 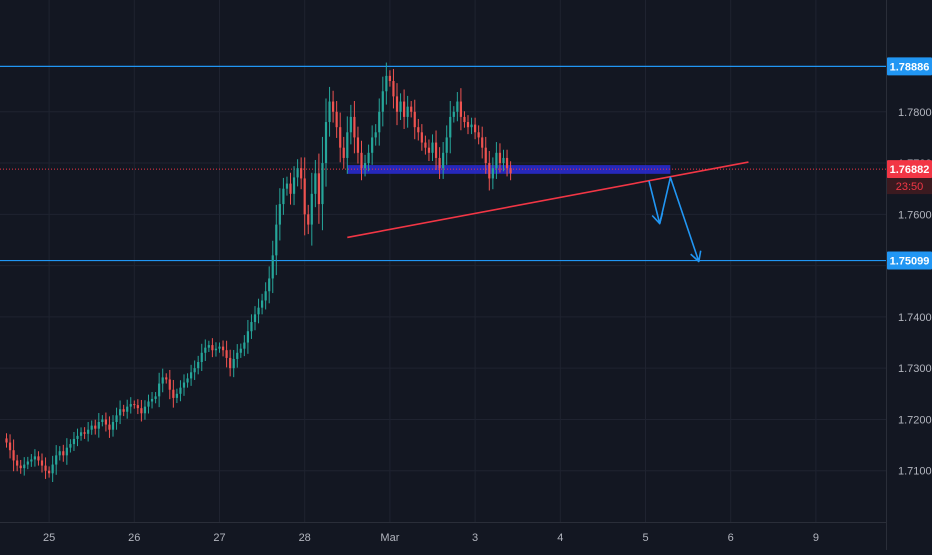 I want to click on y-tick-label: 1.73000, so click(x=915, y=369).